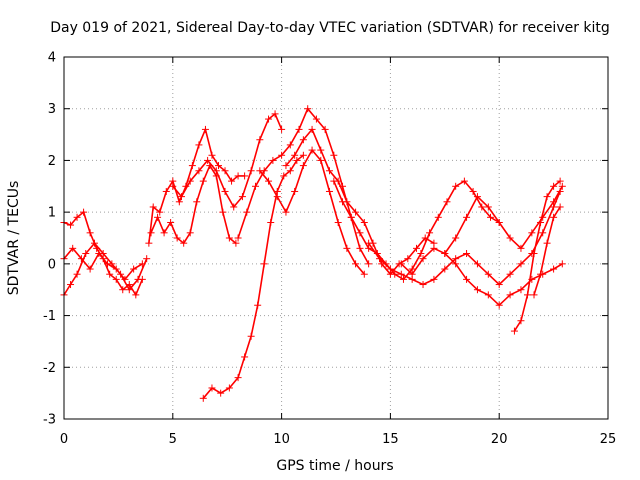 The width and height of the screenshot is (640, 480). What do you see at coordinates (49, 316) in the screenshot?
I see `y-tick-label: -1` at bounding box center [49, 316].